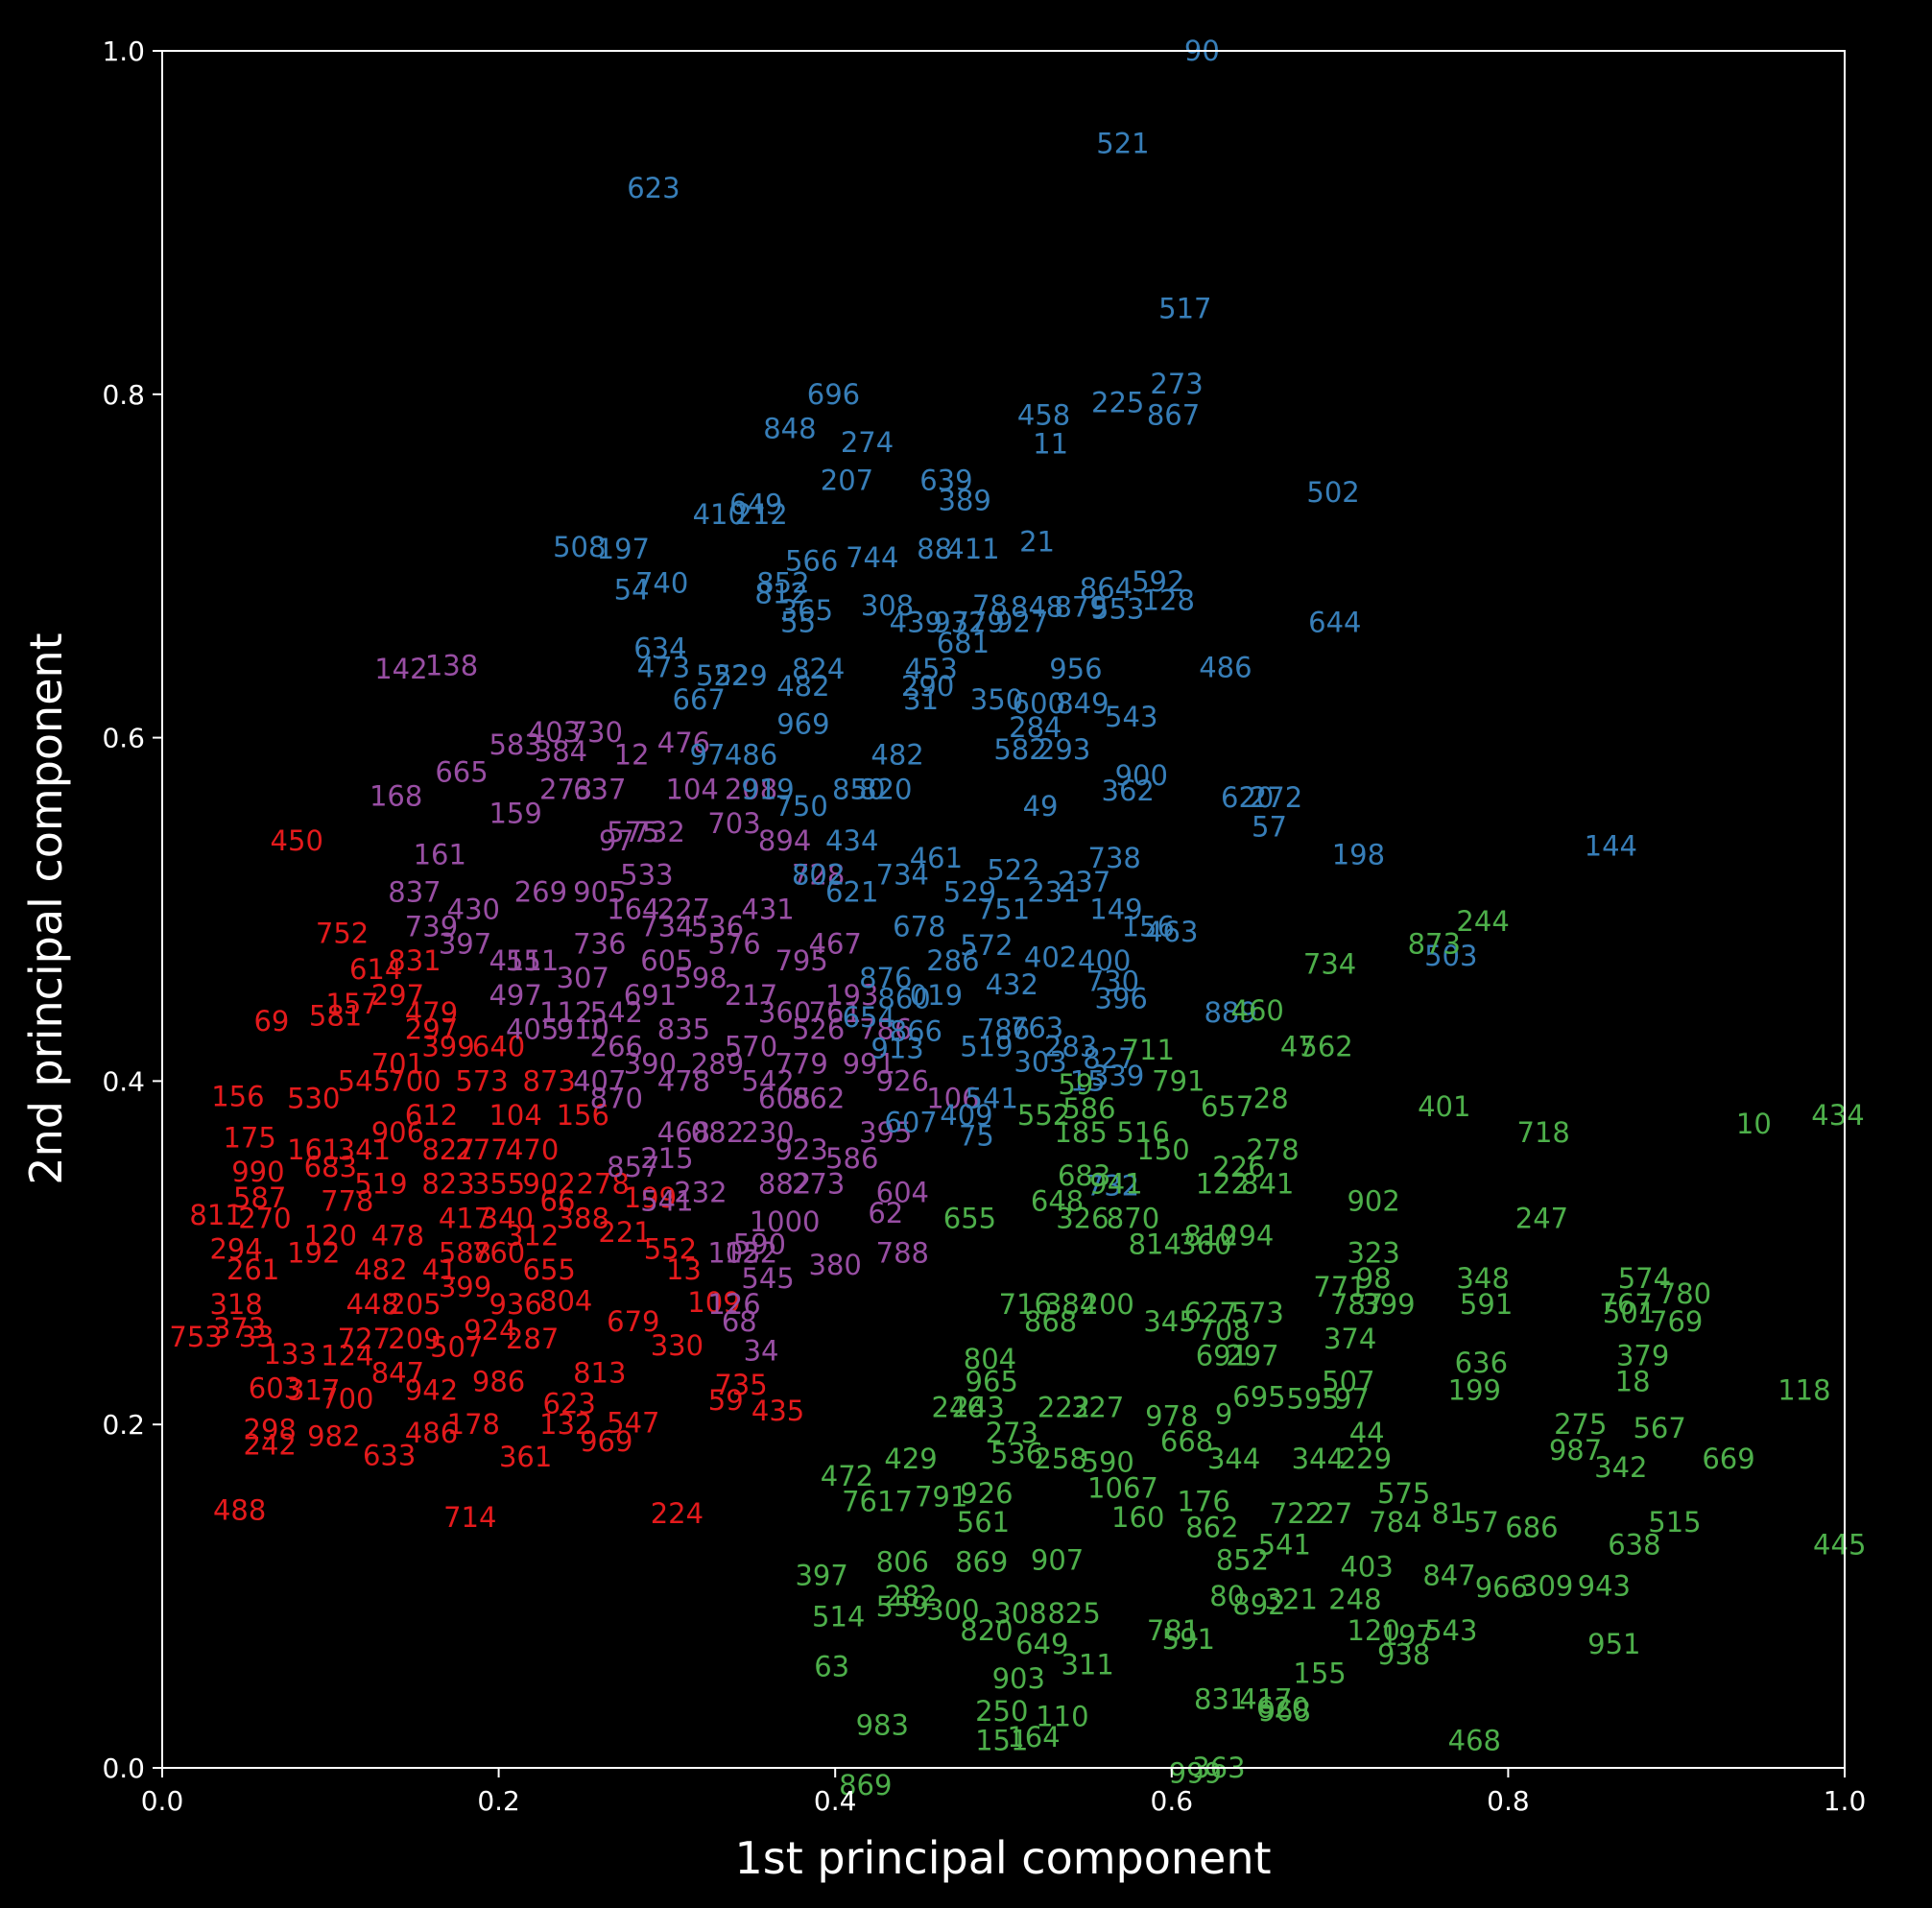  Describe the element at coordinates (1169, 1321) in the screenshot. I see `data-point-label: 345` at that location.